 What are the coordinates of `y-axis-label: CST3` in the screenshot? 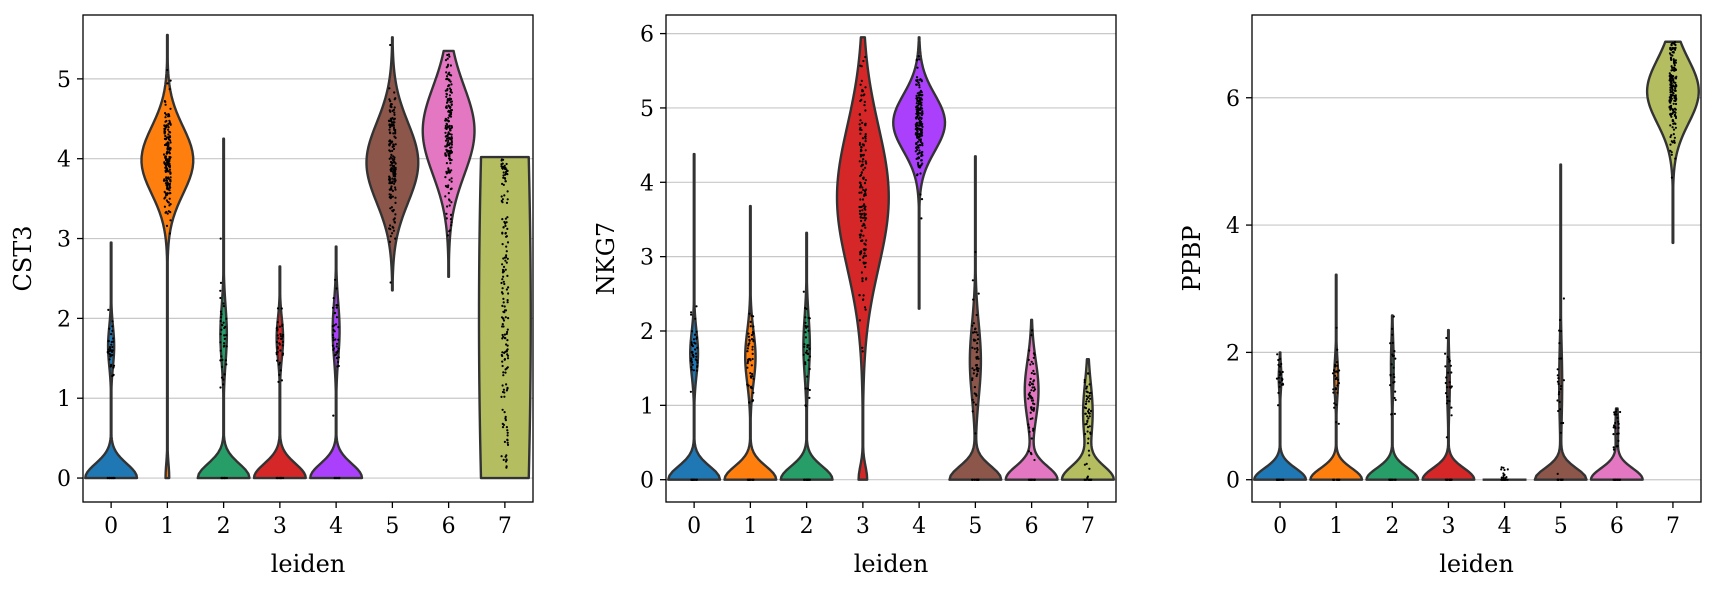 It's located at (23, 258).